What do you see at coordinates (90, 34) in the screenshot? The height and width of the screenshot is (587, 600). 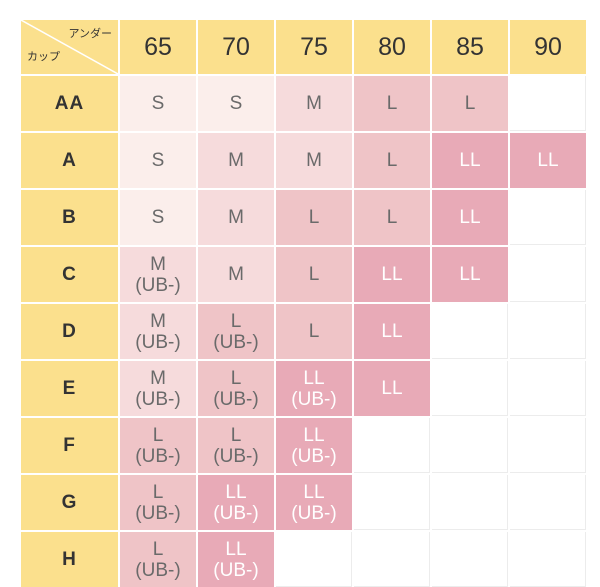 I see `band-axis-label: アンダー` at bounding box center [90, 34].